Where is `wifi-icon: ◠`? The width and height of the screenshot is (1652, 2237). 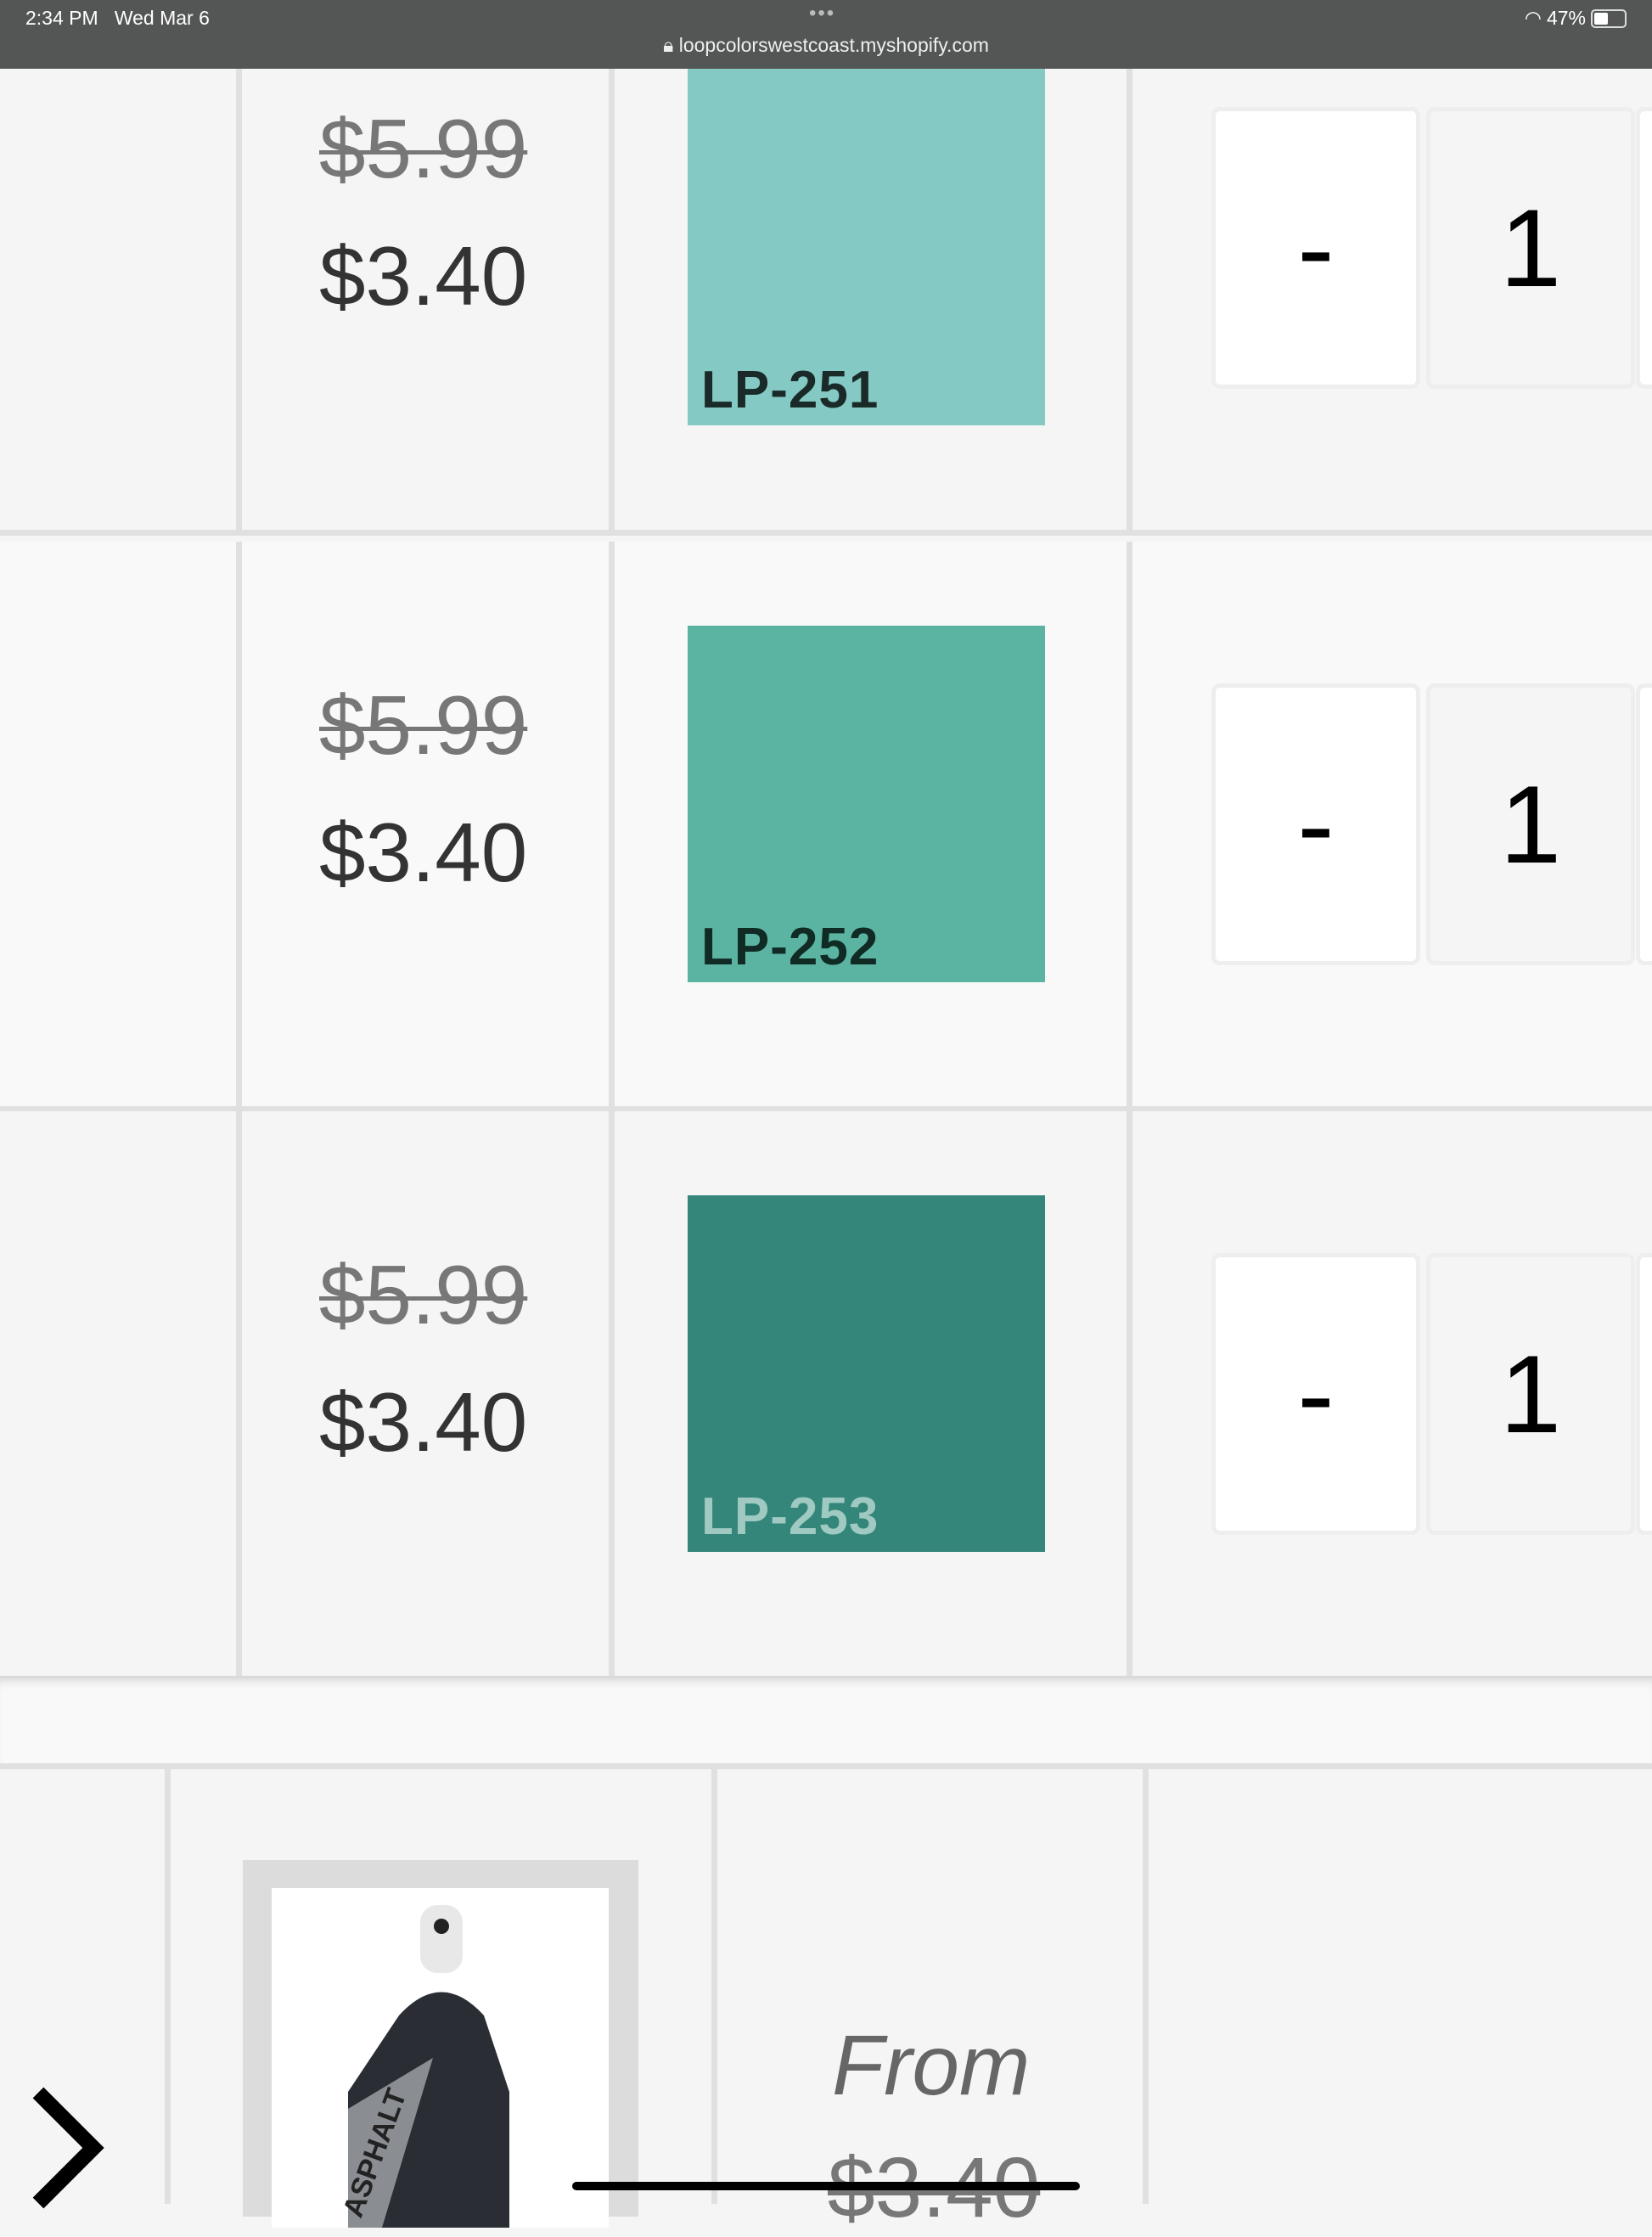
wifi-icon: ◠ is located at coordinates (1533, 18).